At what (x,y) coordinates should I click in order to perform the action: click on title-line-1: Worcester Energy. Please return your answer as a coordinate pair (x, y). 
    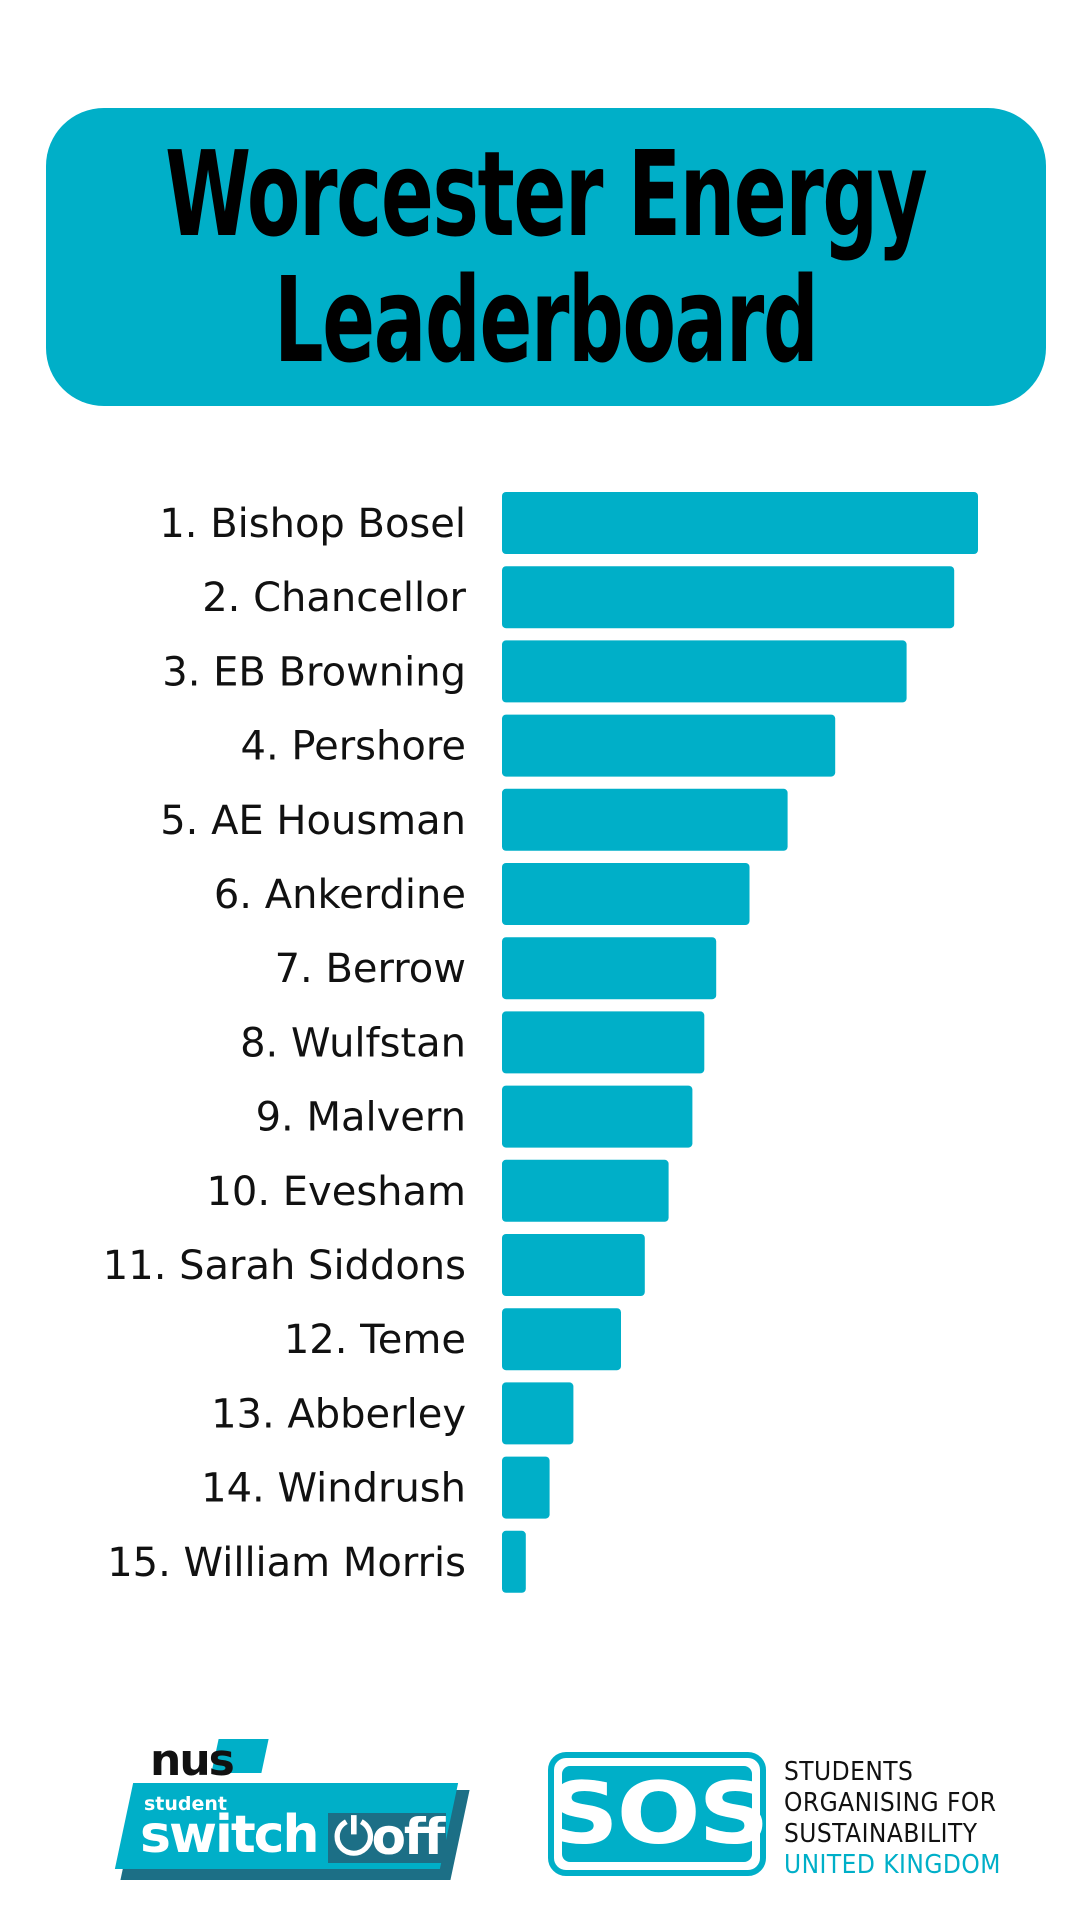
    Looking at the image, I should click on (546, 194).